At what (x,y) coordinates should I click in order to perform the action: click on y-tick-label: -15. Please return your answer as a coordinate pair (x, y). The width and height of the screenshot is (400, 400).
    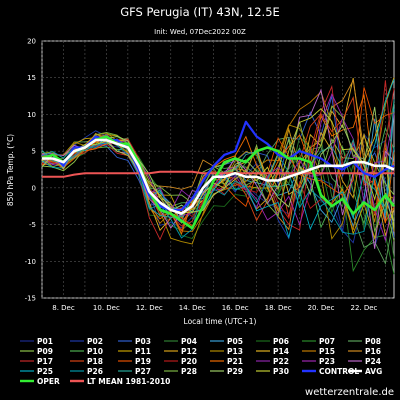
    Looking at the image, I should click on (30, 299).